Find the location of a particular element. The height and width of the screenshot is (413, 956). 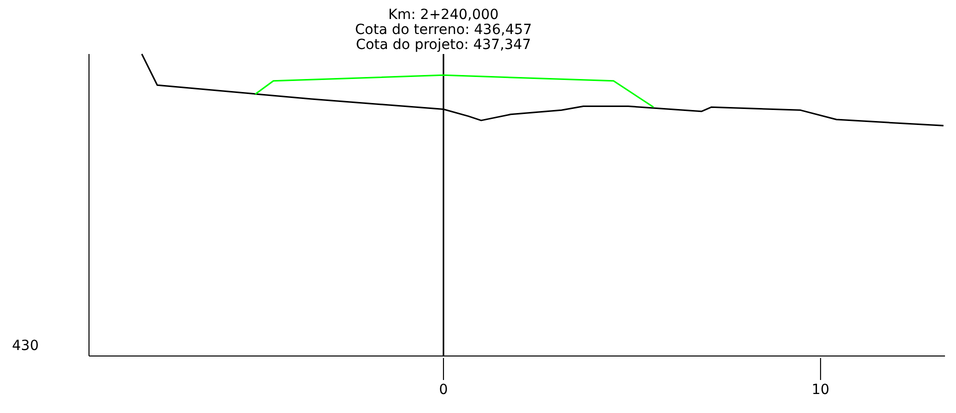

text: Cota do terreno: 436,457 is located at coordinates (443, 30).